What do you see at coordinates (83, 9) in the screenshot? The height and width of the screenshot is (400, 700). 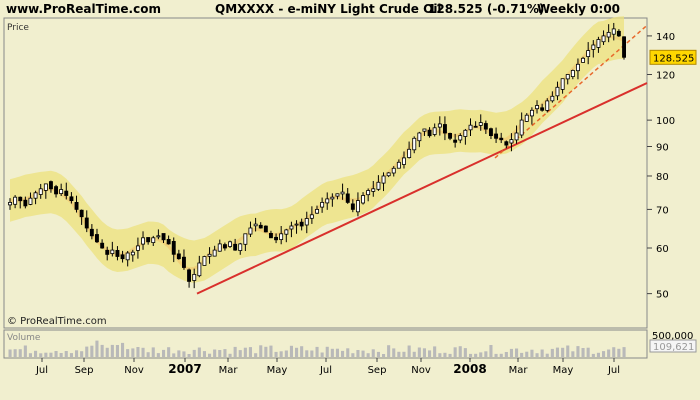 I see `site-name: www.ProRealTime.com` at bounding box center [83, 9].